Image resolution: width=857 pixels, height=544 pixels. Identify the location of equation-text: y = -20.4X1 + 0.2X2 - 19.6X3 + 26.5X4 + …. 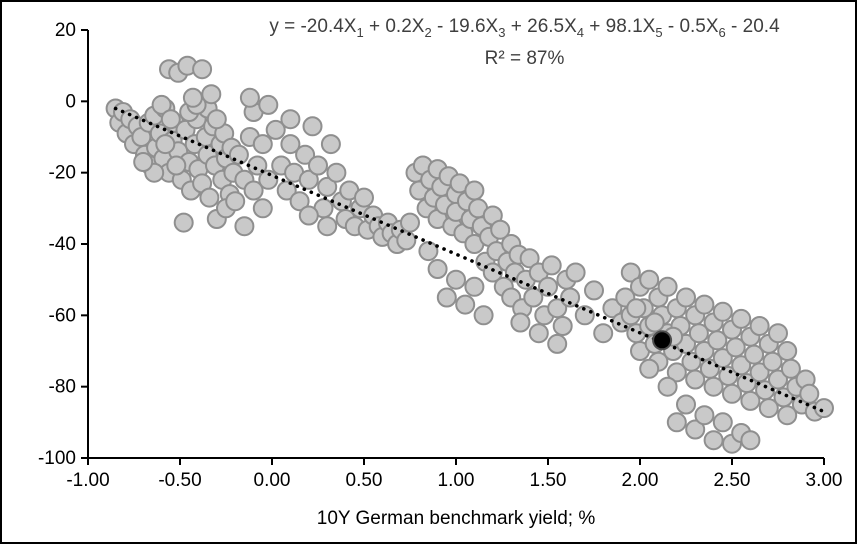
(524, 28).